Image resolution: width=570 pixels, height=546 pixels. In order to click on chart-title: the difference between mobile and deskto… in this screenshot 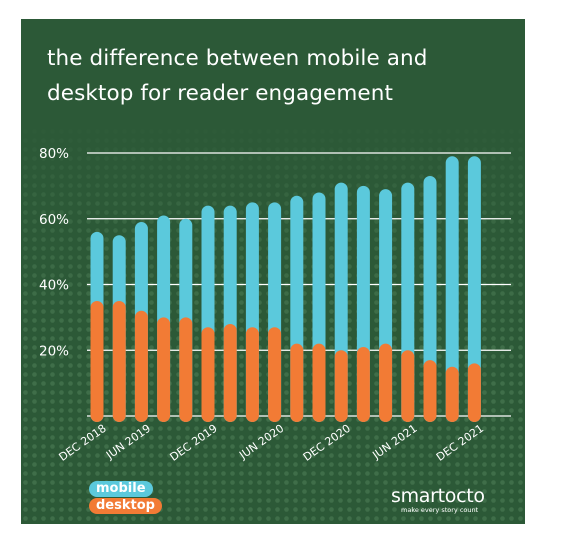, I will do `click(237, 76)`.